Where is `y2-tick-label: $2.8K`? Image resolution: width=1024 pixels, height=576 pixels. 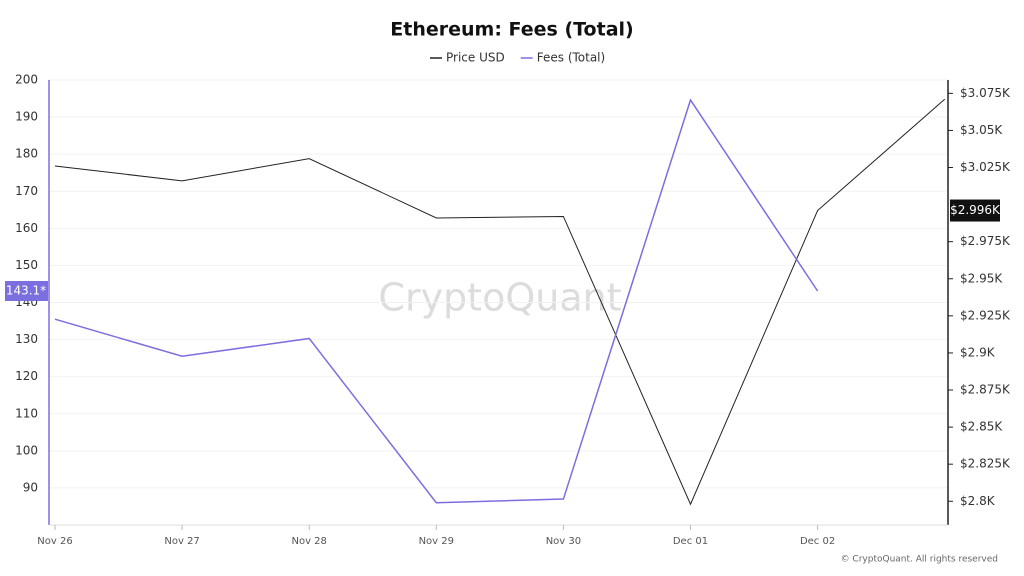 y2-tick-label: $2.8K is located at coordinates (978, 501).